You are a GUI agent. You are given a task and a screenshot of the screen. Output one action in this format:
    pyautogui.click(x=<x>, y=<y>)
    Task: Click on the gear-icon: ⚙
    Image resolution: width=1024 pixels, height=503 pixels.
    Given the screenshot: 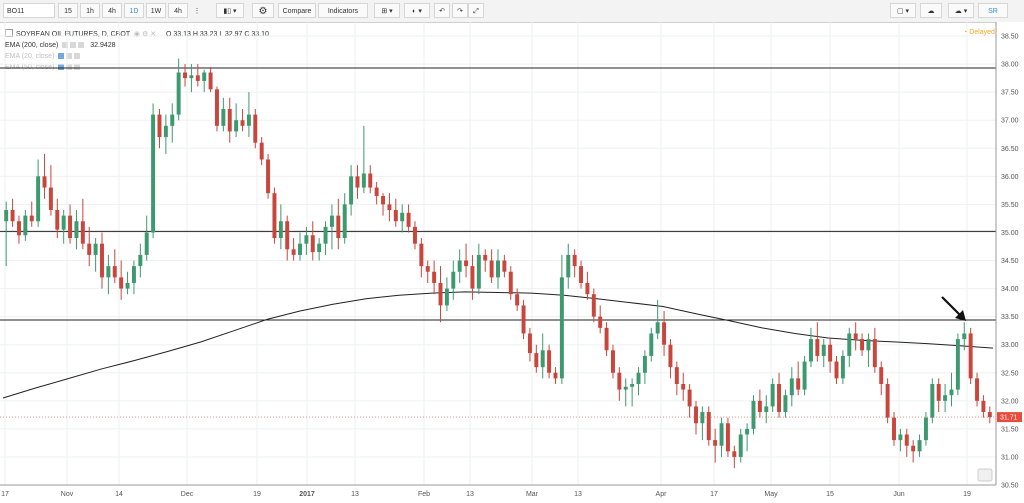 What is the action you would take?
    pyautogui.click(x=263, y=10)
    